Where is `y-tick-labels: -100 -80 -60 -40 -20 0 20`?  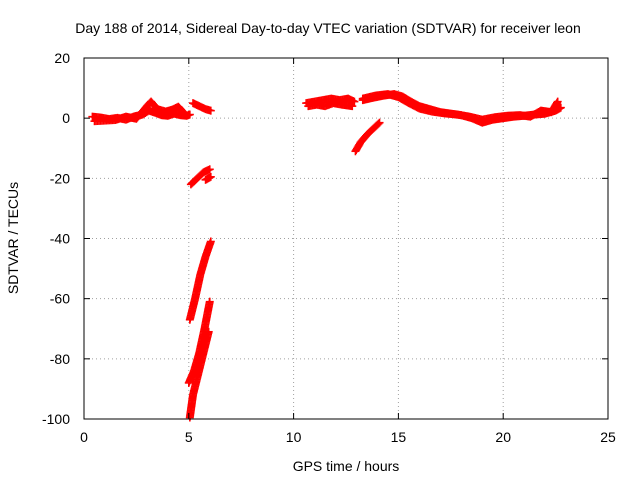 y-tick-labels: -100 -80 -60 -40 -20 0 20 is located at coordinates (56, 238).